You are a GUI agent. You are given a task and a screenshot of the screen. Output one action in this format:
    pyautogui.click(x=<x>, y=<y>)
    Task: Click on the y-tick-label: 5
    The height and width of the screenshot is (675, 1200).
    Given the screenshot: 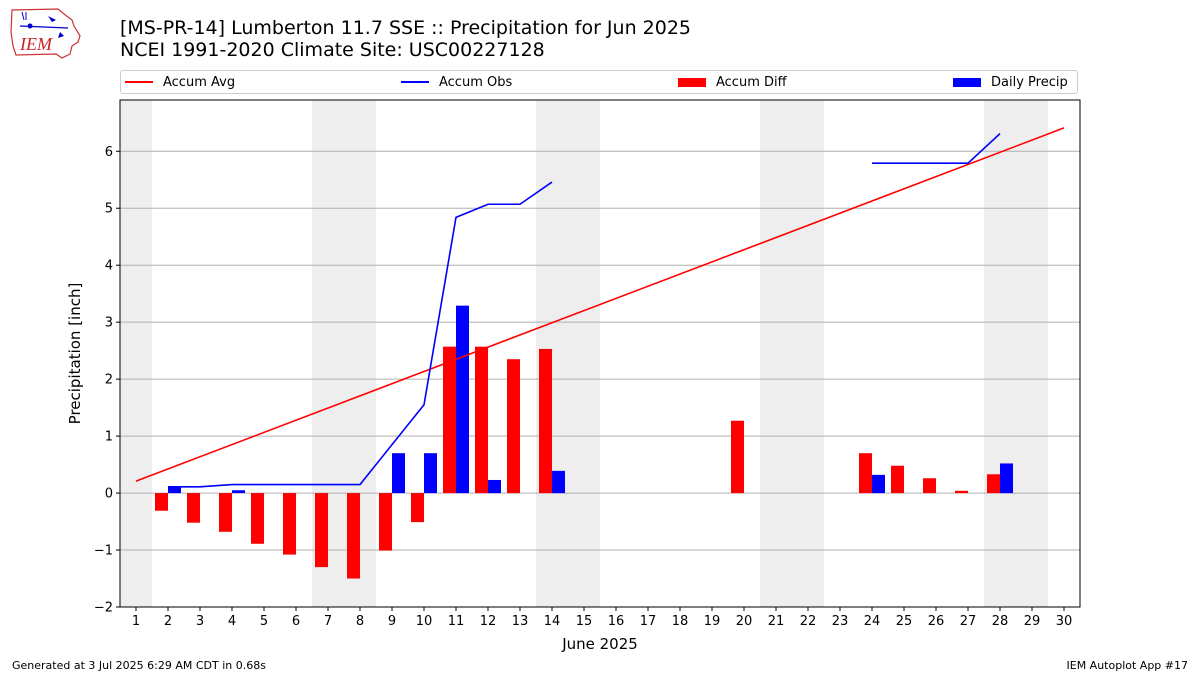 What is the action you would take?
    pyautogui.click(x=109, y=209)
    